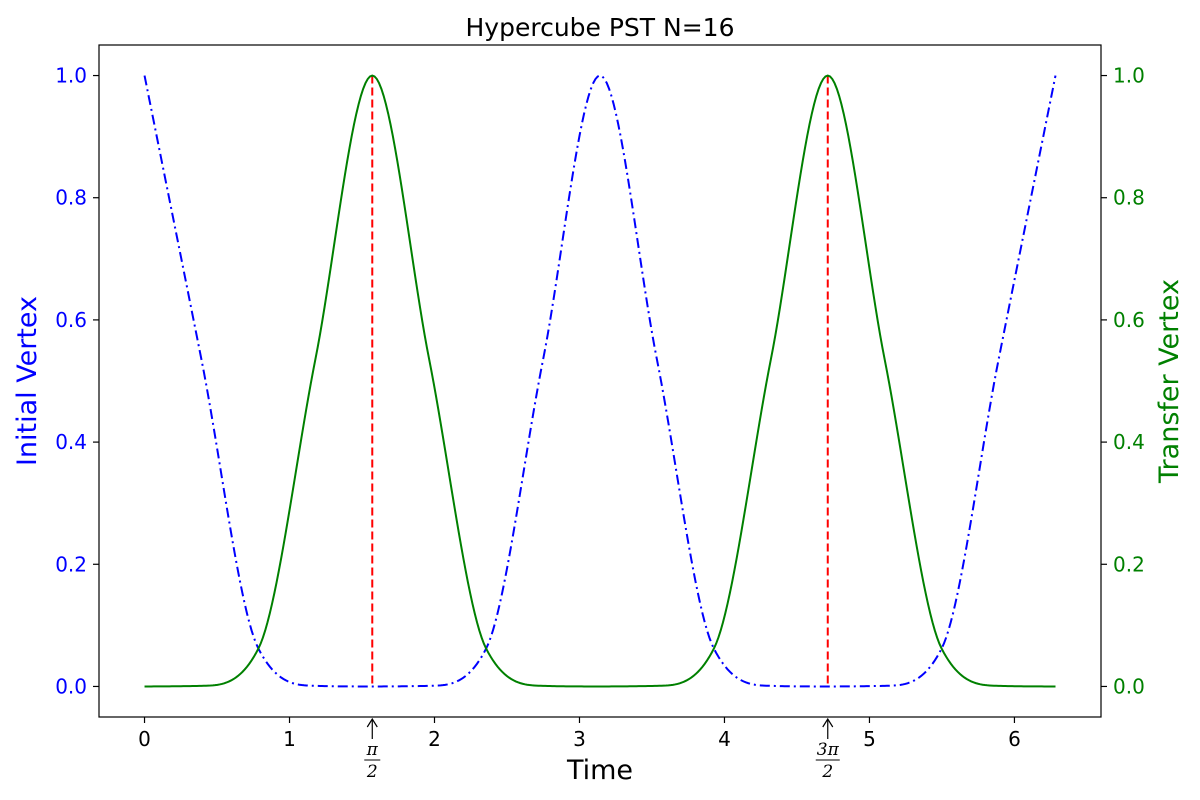 The image size is (1200, 800). What do you see at coordinates (289, 739) in the screenshot?
I see `x-tick-label: 1` at bounding box center [289, 739].